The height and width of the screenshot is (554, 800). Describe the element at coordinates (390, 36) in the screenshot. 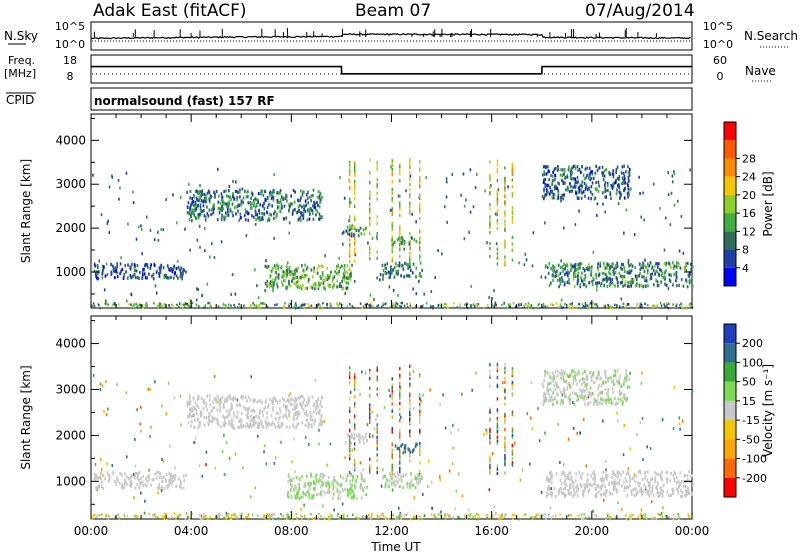

I see `nsky-series` at that location.